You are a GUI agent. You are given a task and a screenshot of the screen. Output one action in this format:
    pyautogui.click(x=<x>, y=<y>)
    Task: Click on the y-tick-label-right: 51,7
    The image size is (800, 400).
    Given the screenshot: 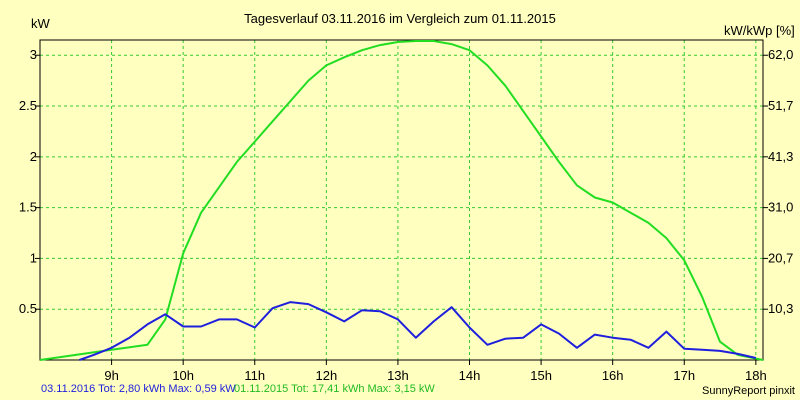 What is the action you would take?
    pyautogui.click(x=780, y=105)
    